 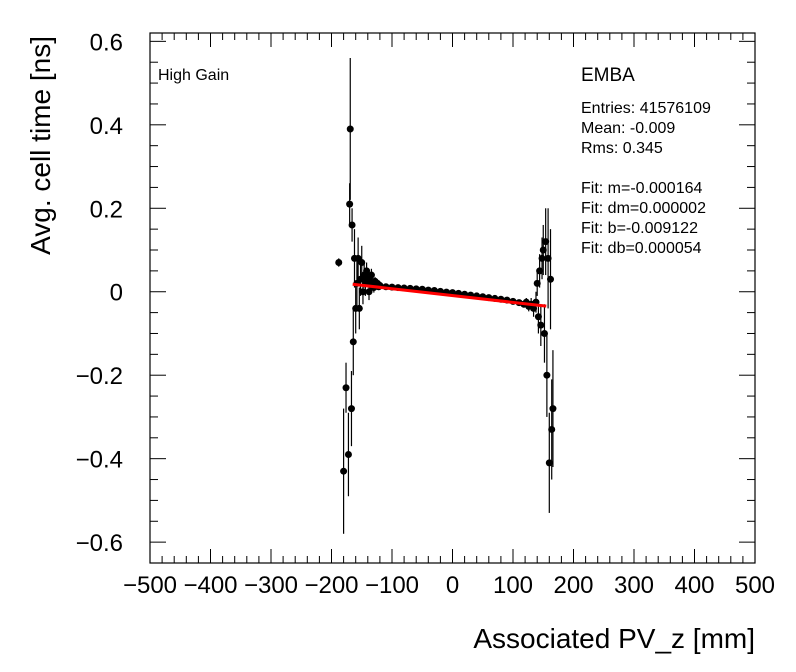 I want to click on partition-annotation: EMBA, so click(x=608, y=75).